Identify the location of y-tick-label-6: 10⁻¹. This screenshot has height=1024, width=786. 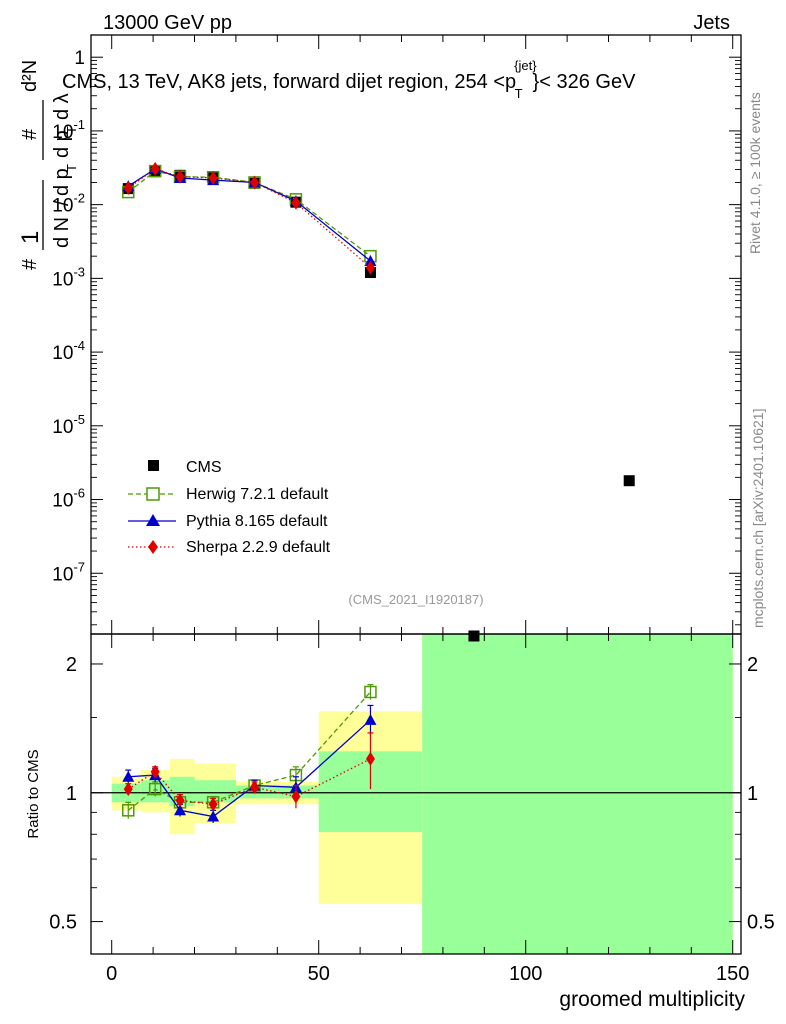
(68, 130).